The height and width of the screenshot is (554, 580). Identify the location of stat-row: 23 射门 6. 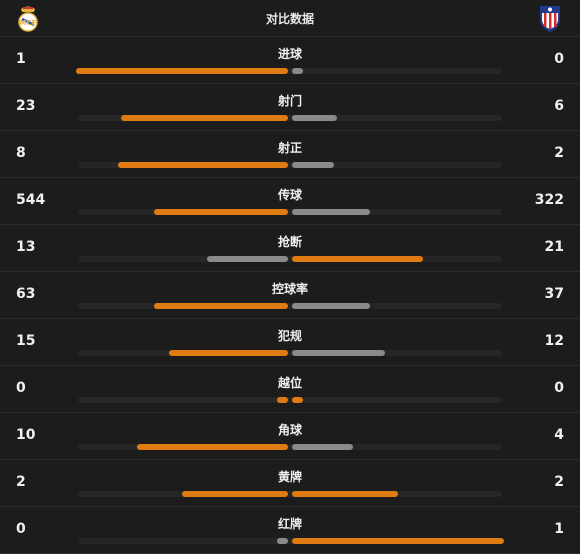
(290, 107).